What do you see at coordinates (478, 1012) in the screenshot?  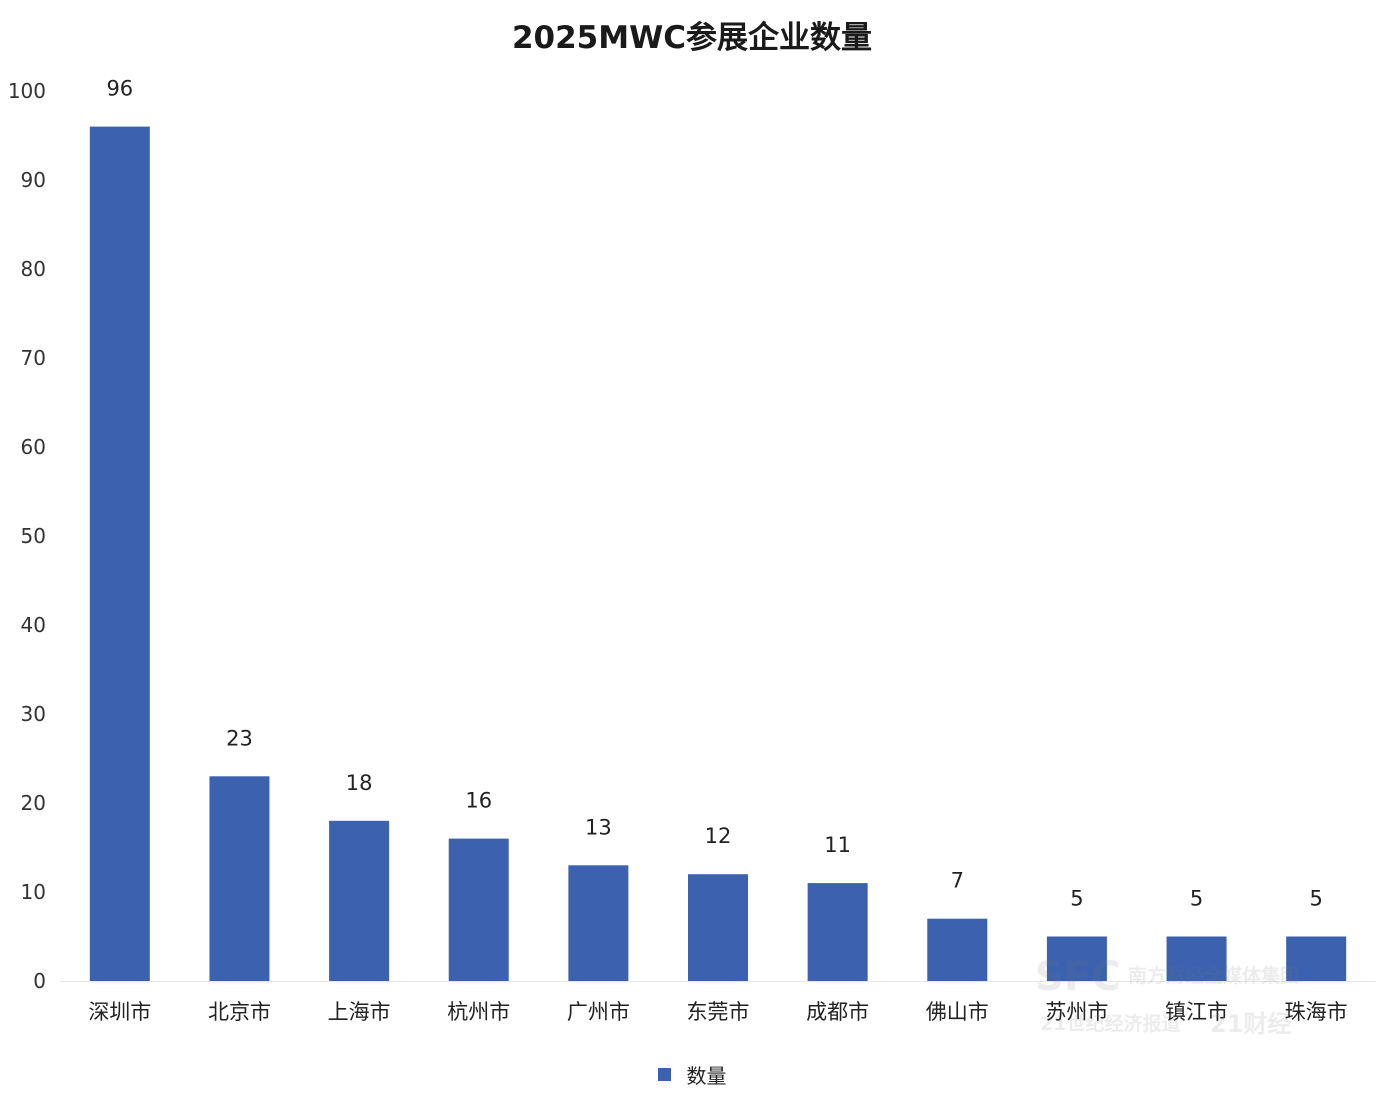 I see `x-tick-label: 杭州市` at bounding box center [478, 1012].